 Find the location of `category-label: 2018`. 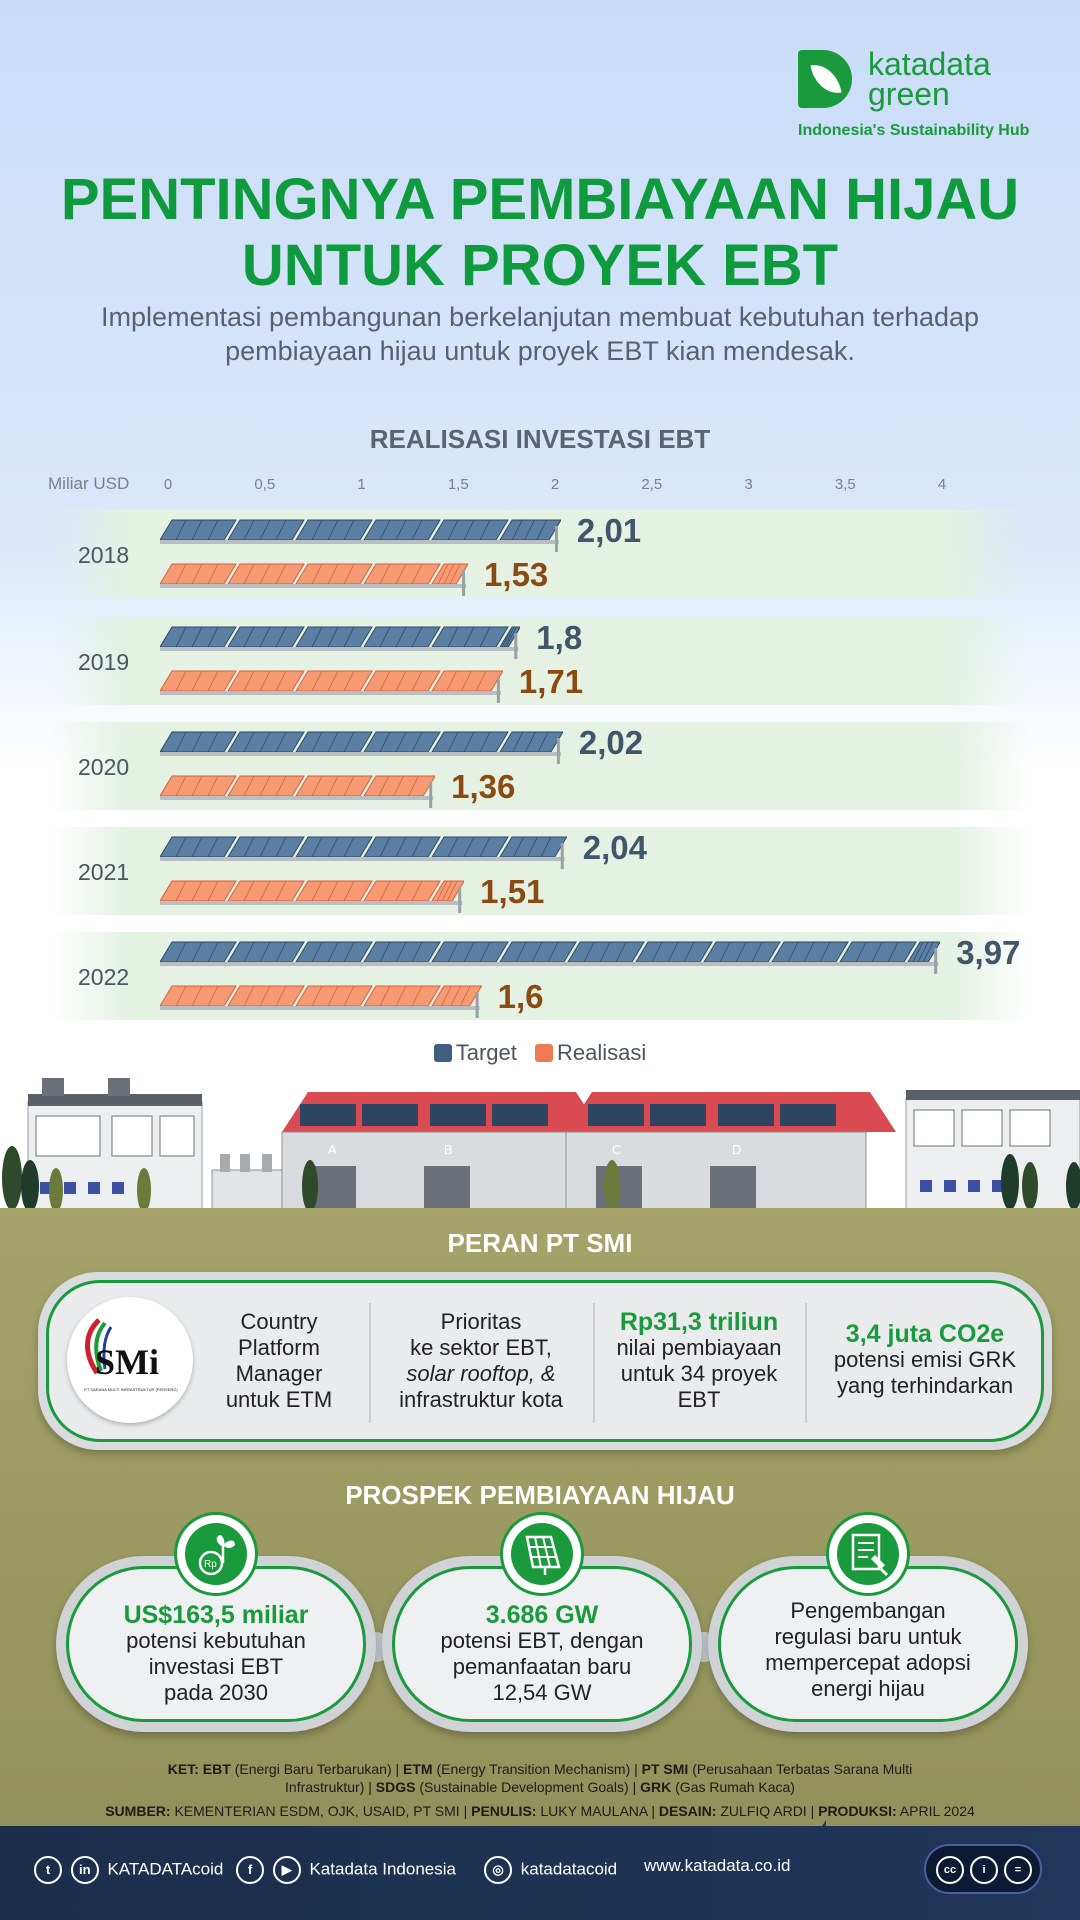

category-label: 2018 is located at coordinates (104, 555).